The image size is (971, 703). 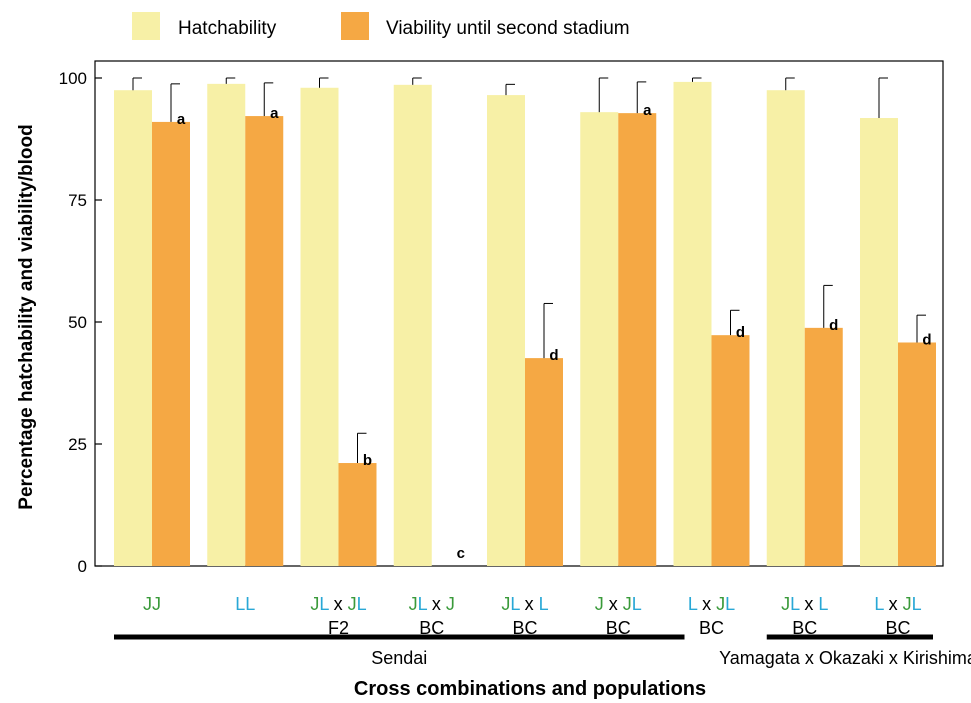 I want to click on y-tick-label: 50, so click(x=77, y=322).